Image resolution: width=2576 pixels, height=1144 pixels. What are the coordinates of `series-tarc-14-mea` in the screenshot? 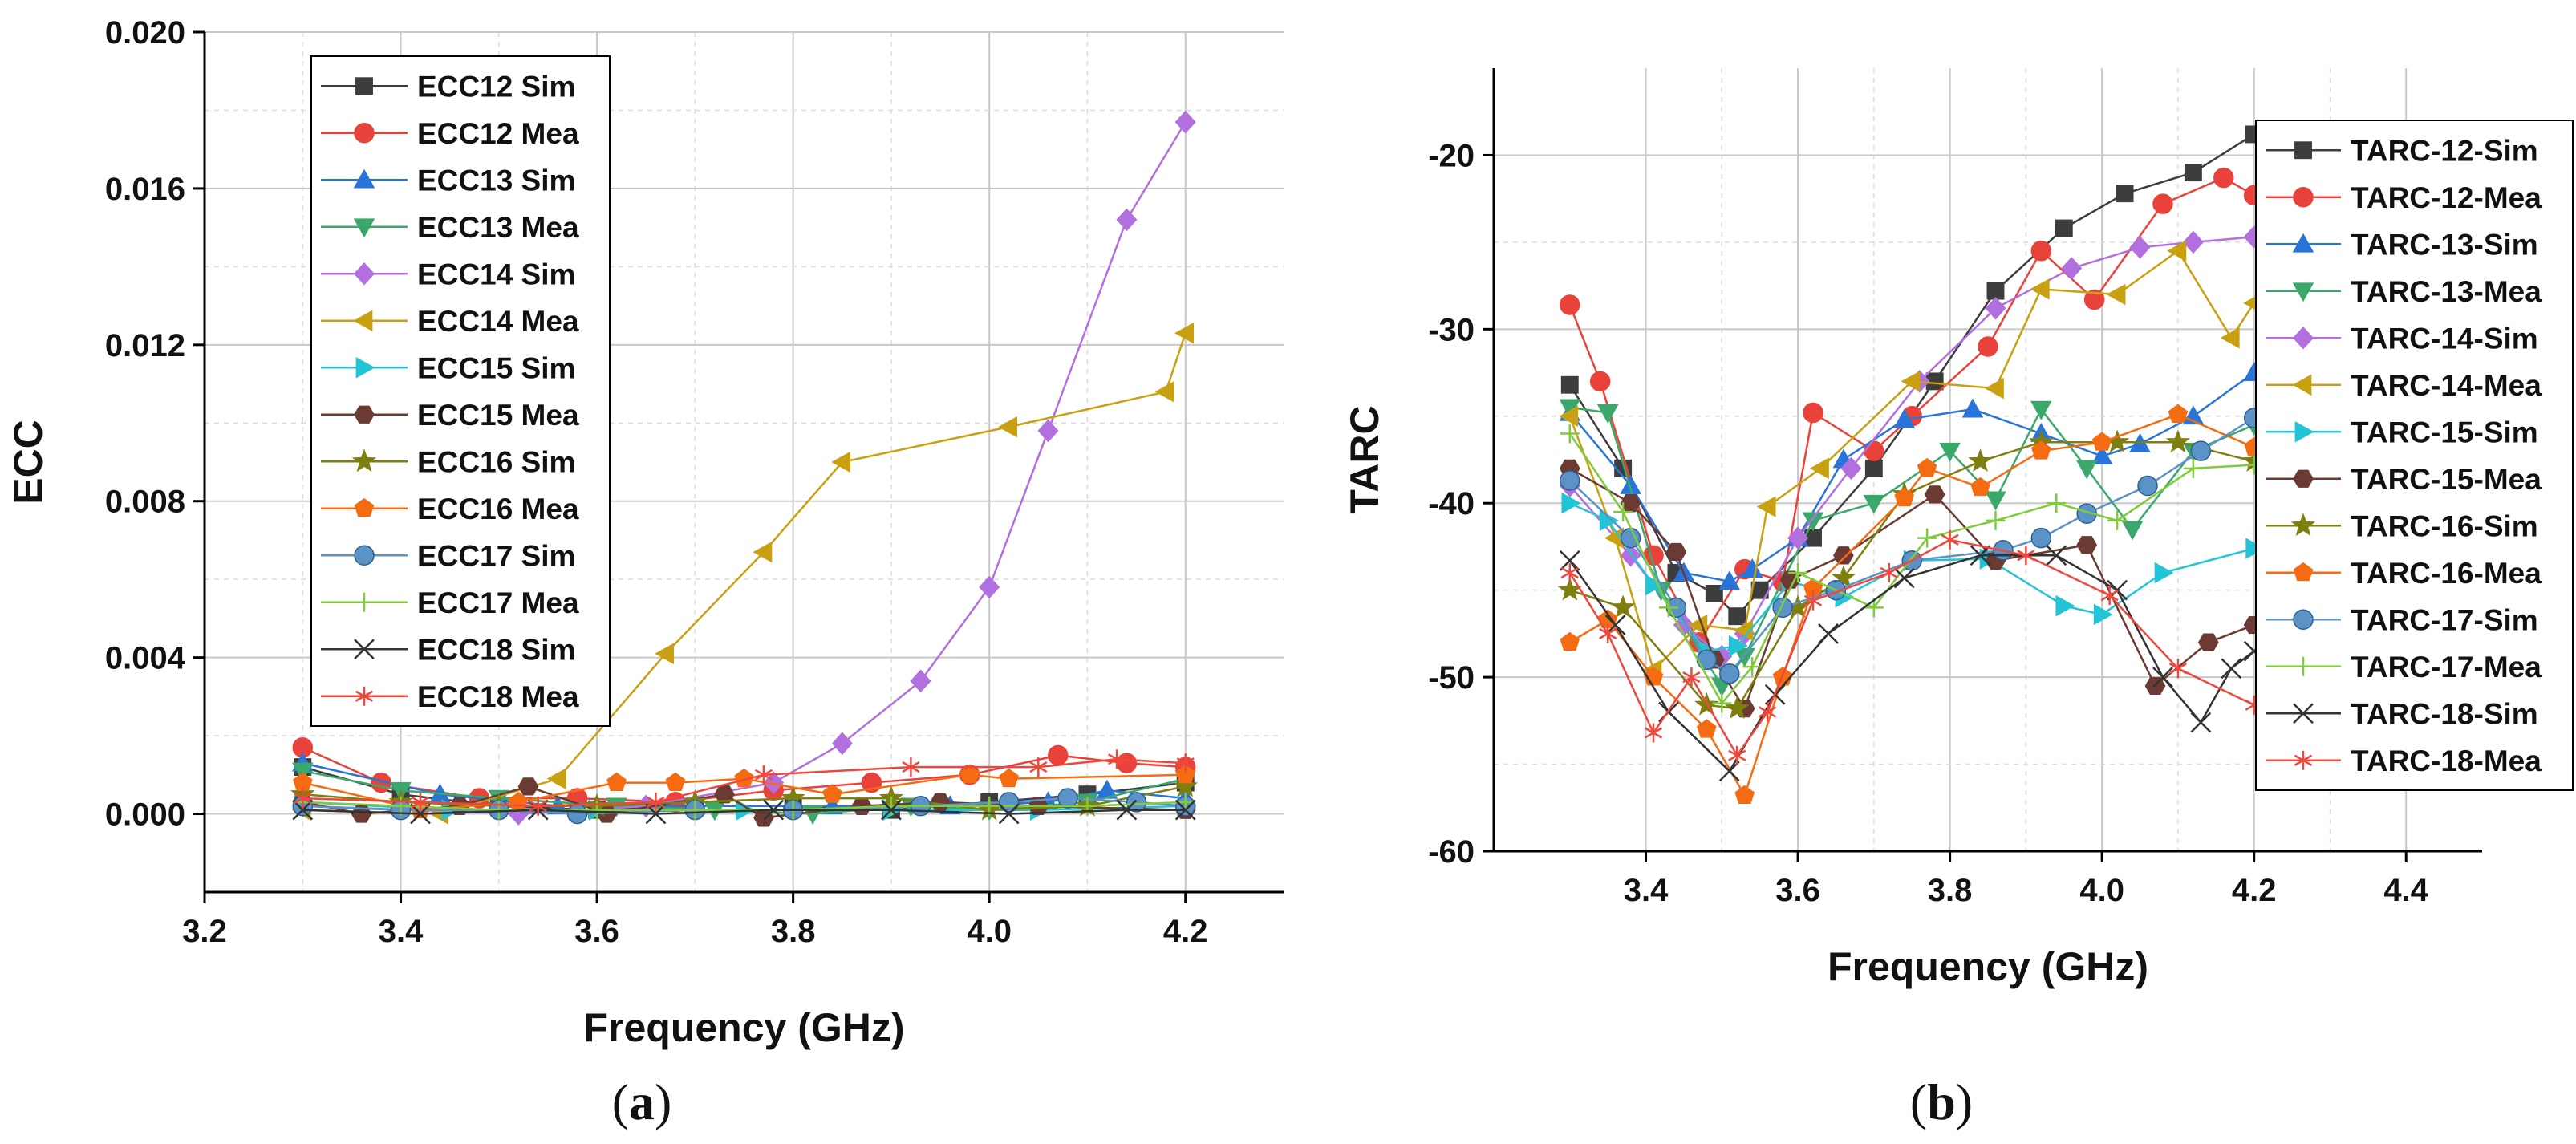 It's located at (1911, 460).